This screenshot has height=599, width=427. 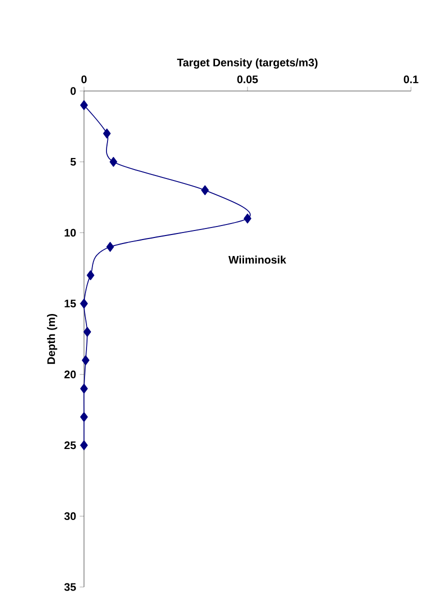 What do you see at coordinates (70, 304) in the screenshot?
I see `y-tick-label: 15` at bounding box center [70, 304].